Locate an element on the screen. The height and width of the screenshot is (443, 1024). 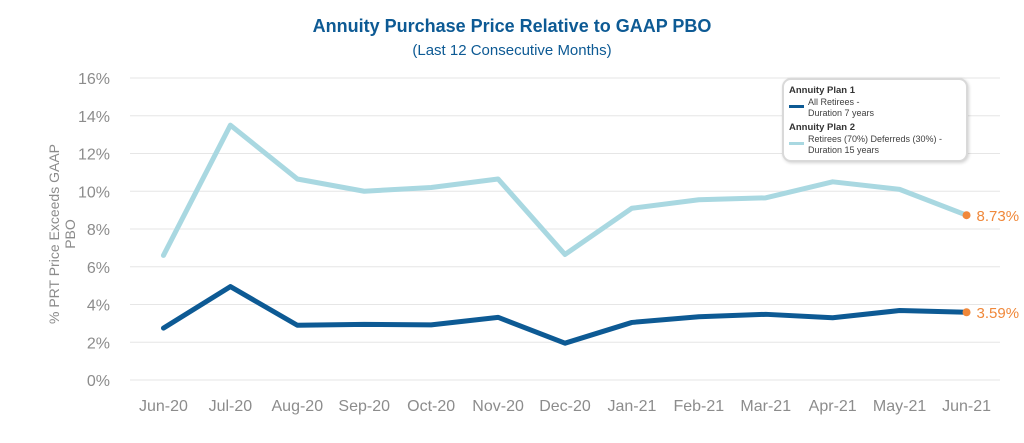
x-tick-label: Jul-20 is located at coordinates (231, 406).